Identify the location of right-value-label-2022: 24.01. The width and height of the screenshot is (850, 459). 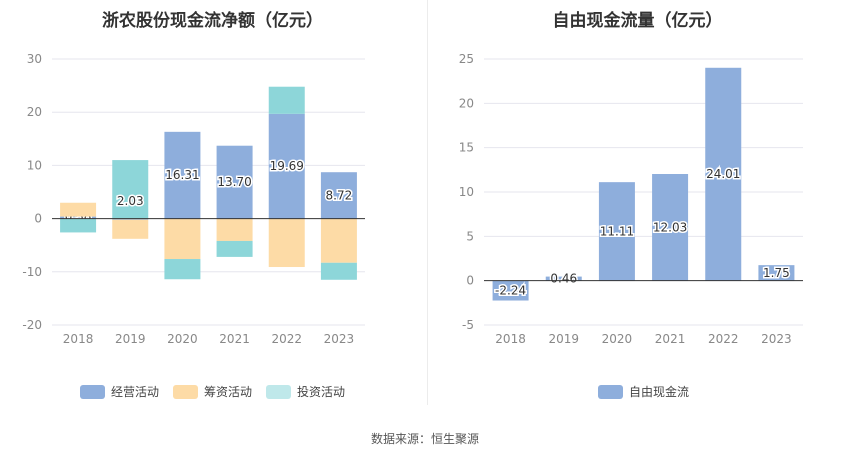
(723, 174).